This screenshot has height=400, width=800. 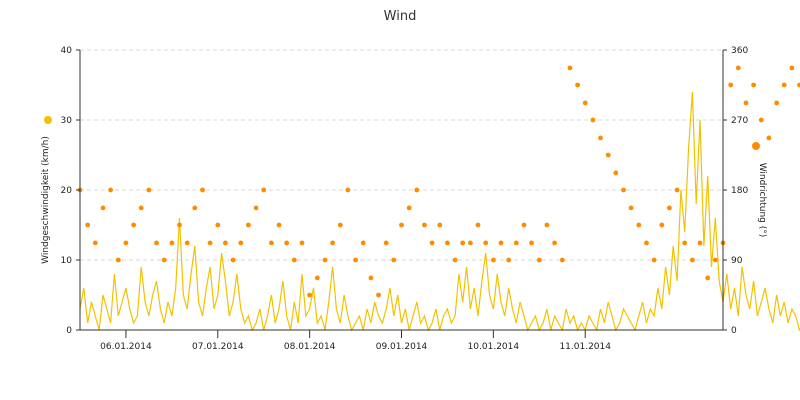 What do you see at coordinates (67, 261) in the screenshot?
I see `left-tick-label: 10` at bounding box center [67, 261].